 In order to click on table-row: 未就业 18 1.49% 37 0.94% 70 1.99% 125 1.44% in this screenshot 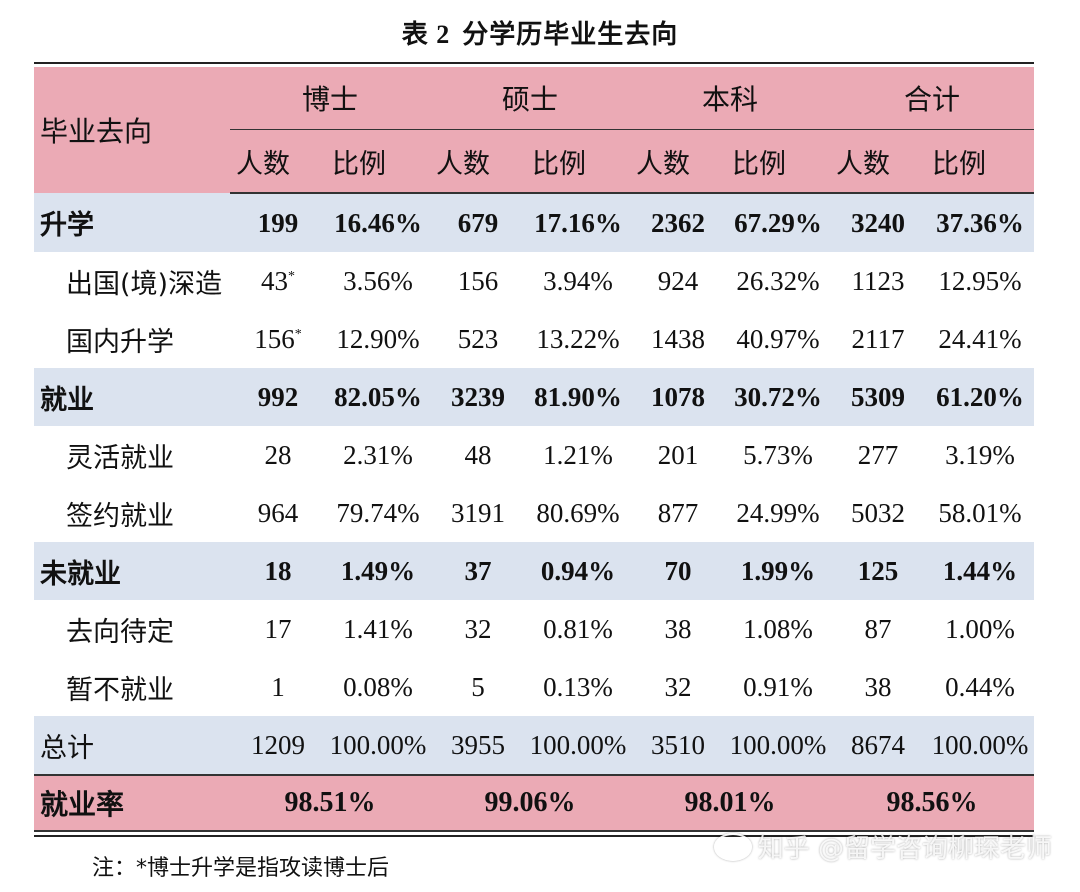, I will do `click(534, 571)`.